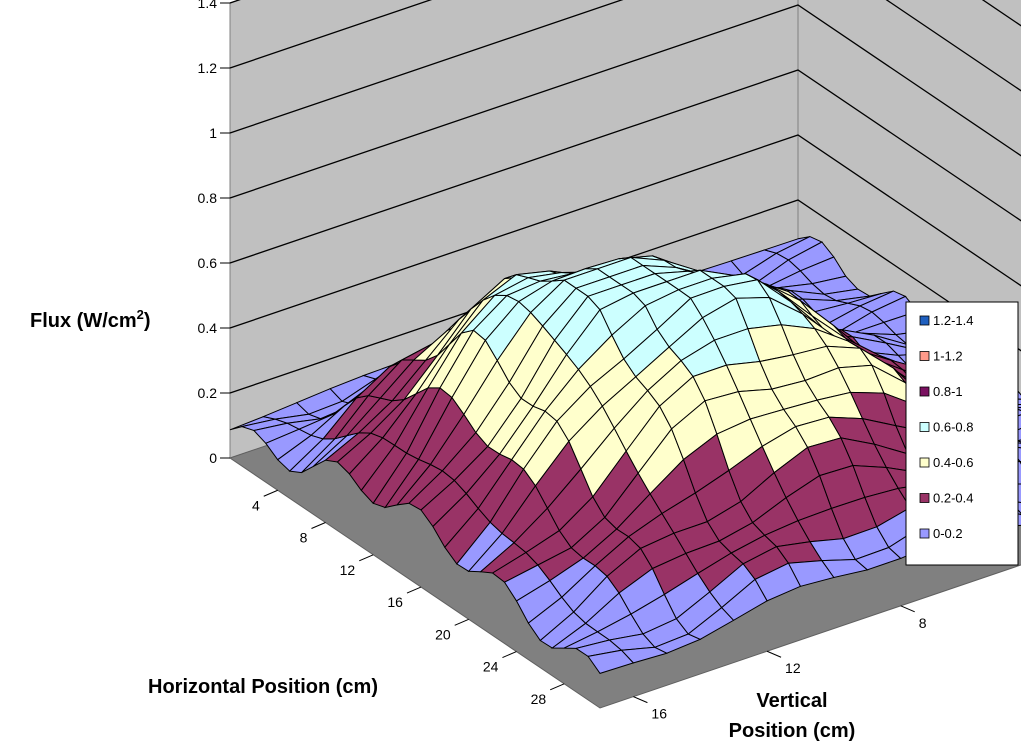  Describe the element at coordinates (443, 634) in the screenshot. I see `x-tick-label: 20` at that location.